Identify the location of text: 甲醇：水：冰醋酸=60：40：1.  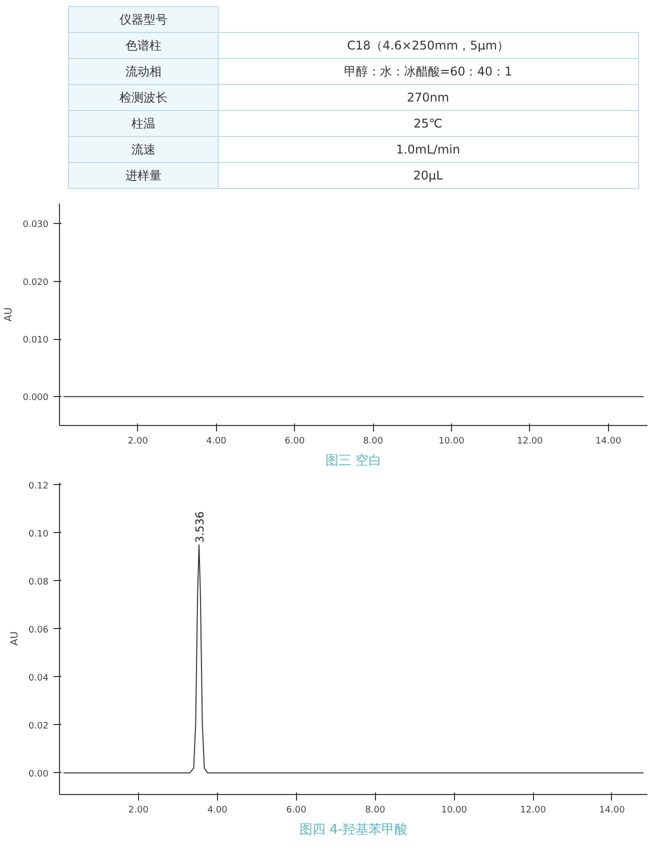
(428, 71).